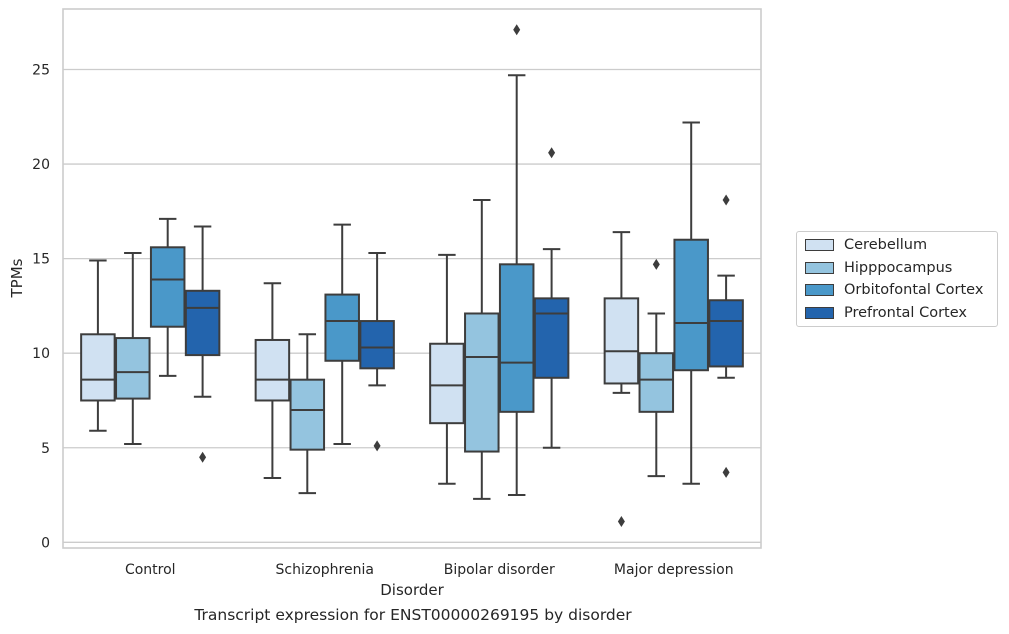  Describe the element at coordinates (150, 570) in the screenshot. I see `x-tick-label: Control` at that location.